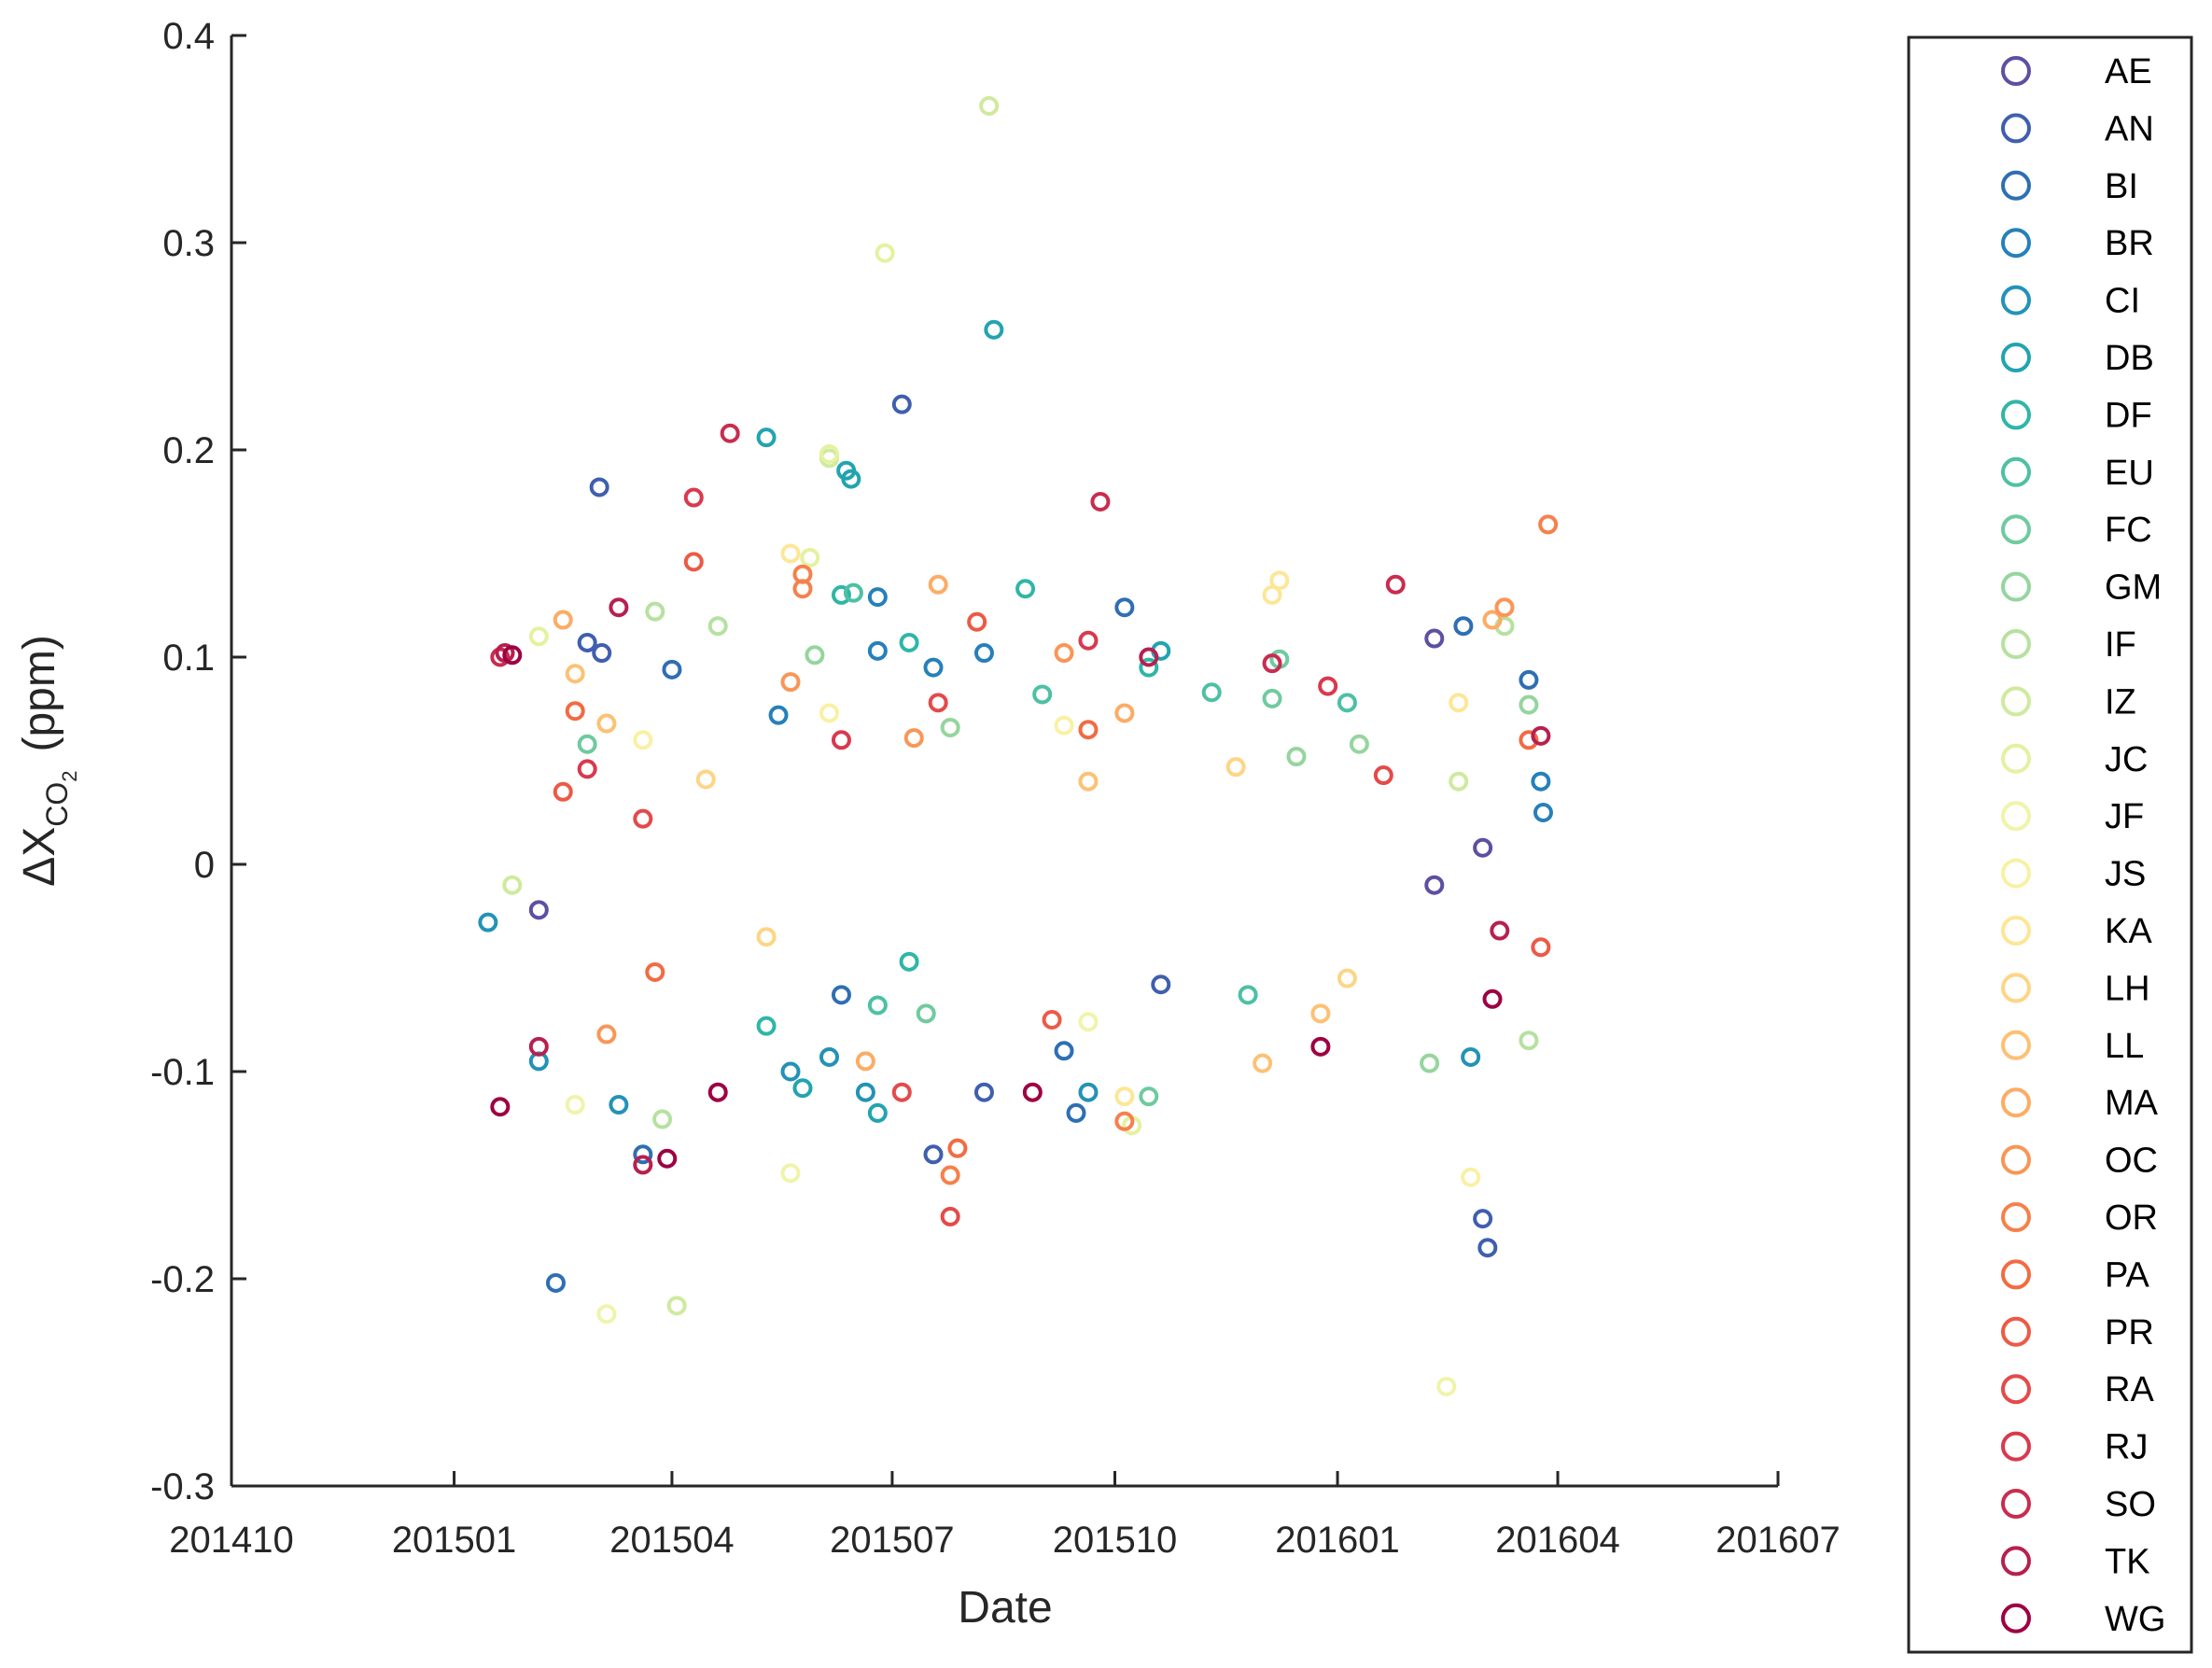 The width and height of the screenshot is (2212, 1668). What do you see at coordinates (2077, 1333) in the screenshot?
I see `legend-item-pr: PR` at bounding box center [2077, 1333].